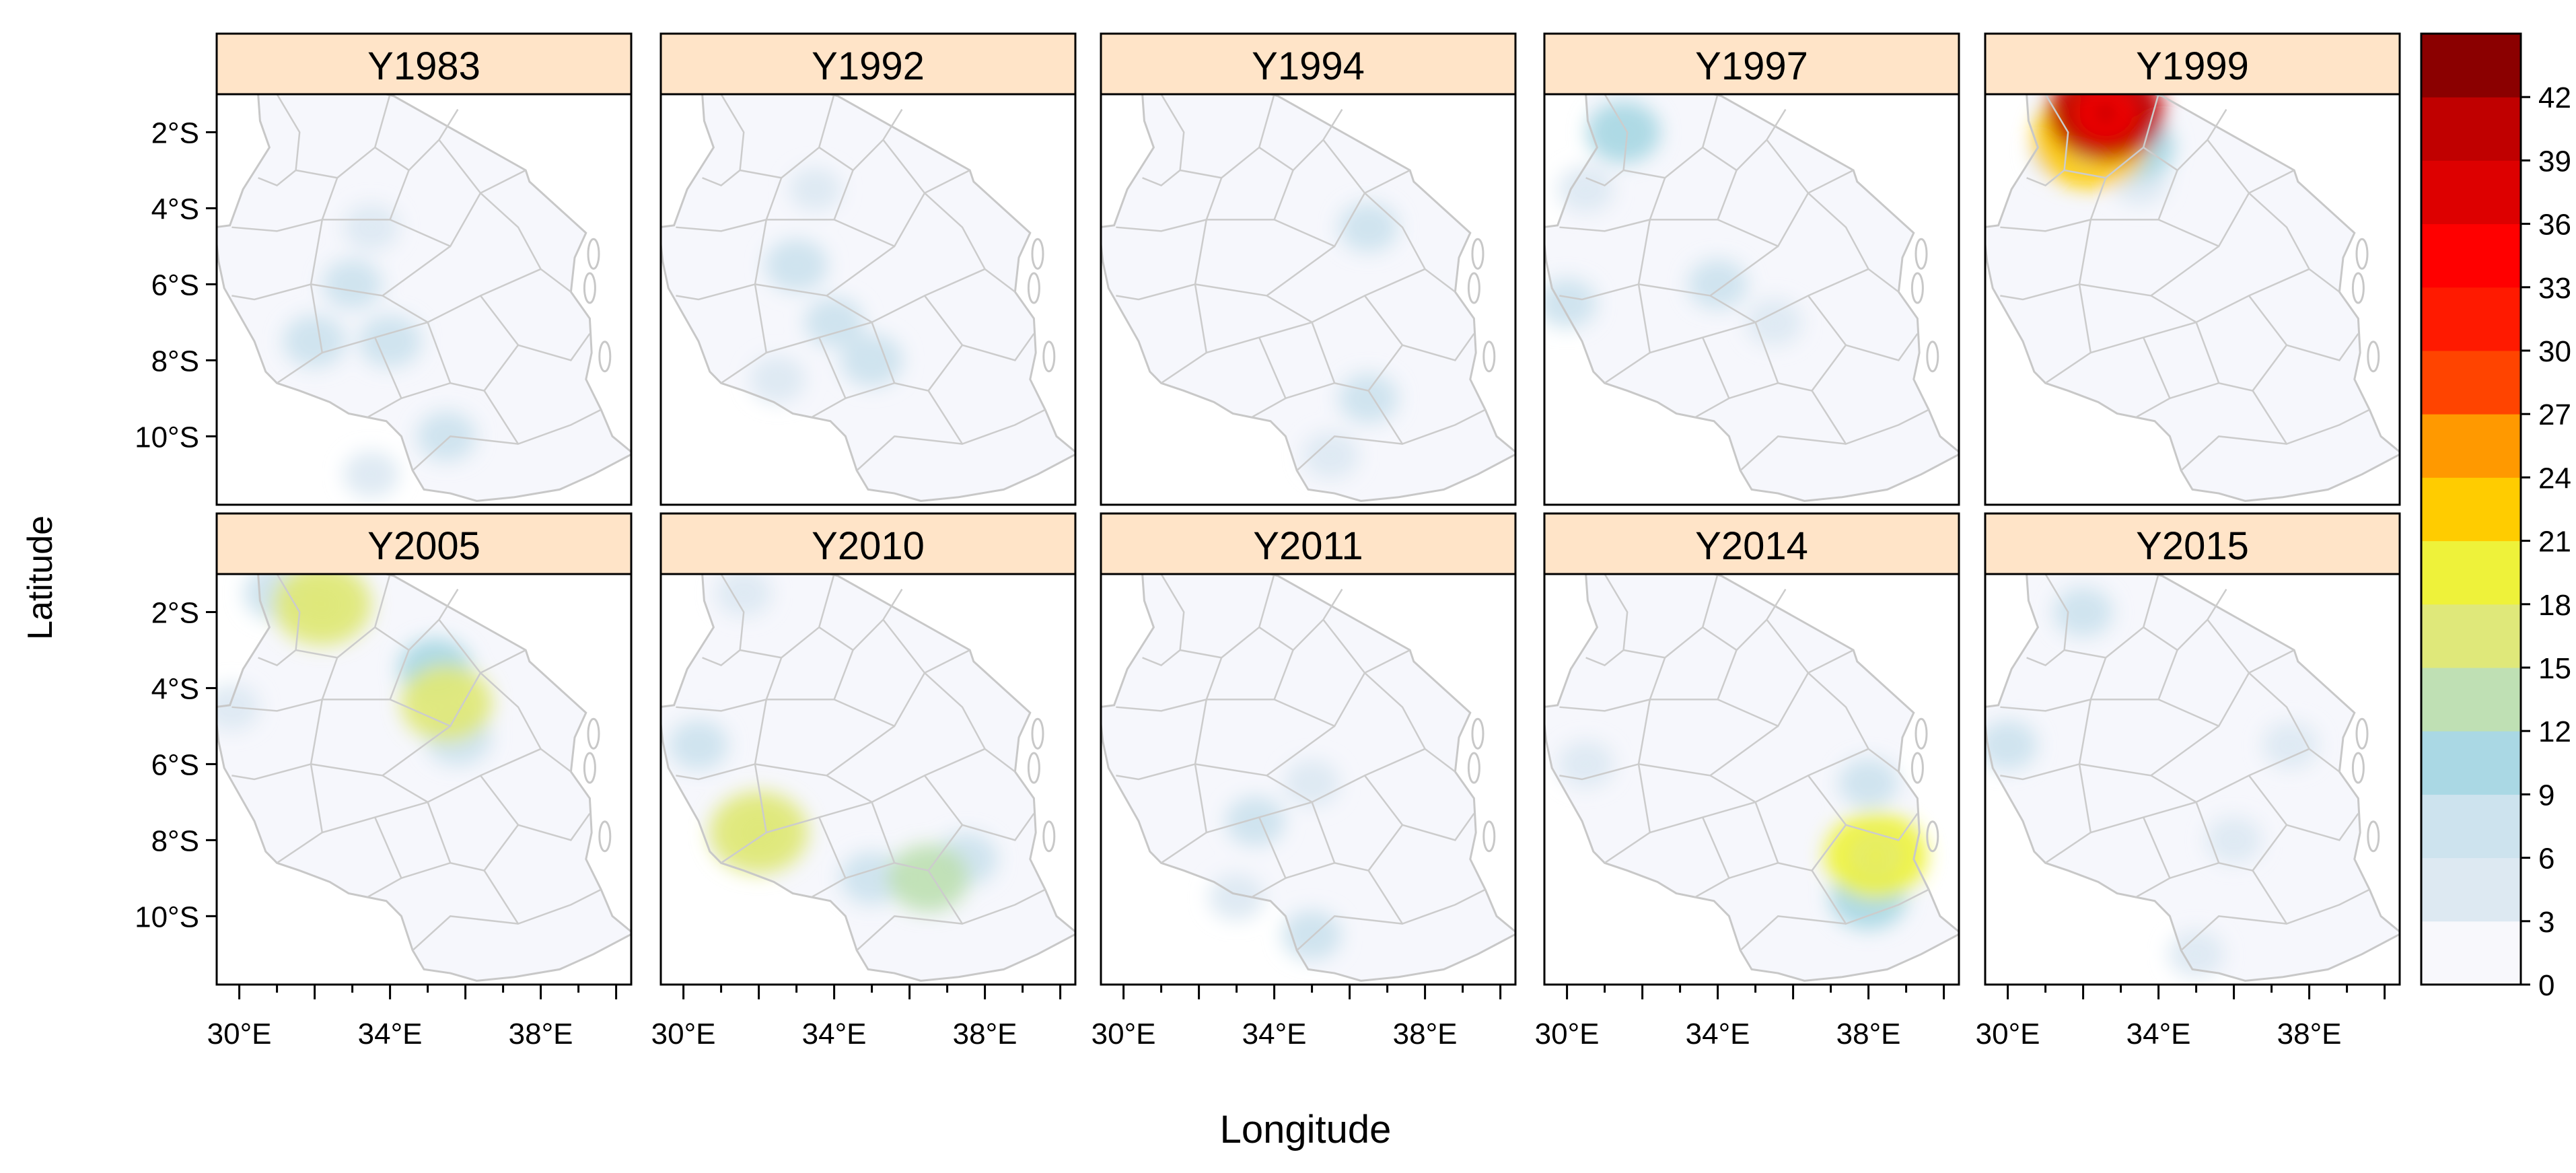 The height and width of the screenshot is (1173, 2576). What do you see at coordinates (2554, 605) in the screenshot?
I see `colorbar-tick-label: 18` at bounding box center [2554, 605].